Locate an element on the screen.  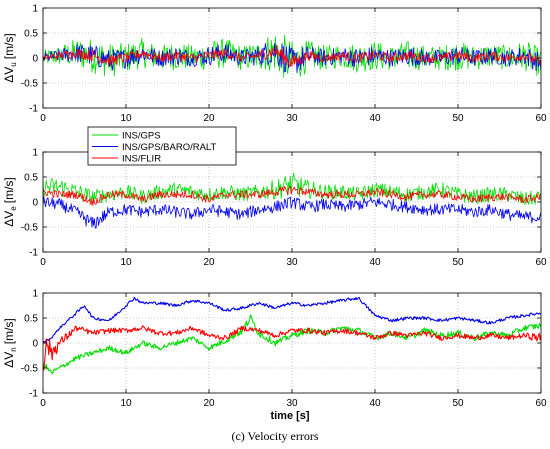
y-axis-label: ΔVu [m/s] is located at coordinates (10, 57).